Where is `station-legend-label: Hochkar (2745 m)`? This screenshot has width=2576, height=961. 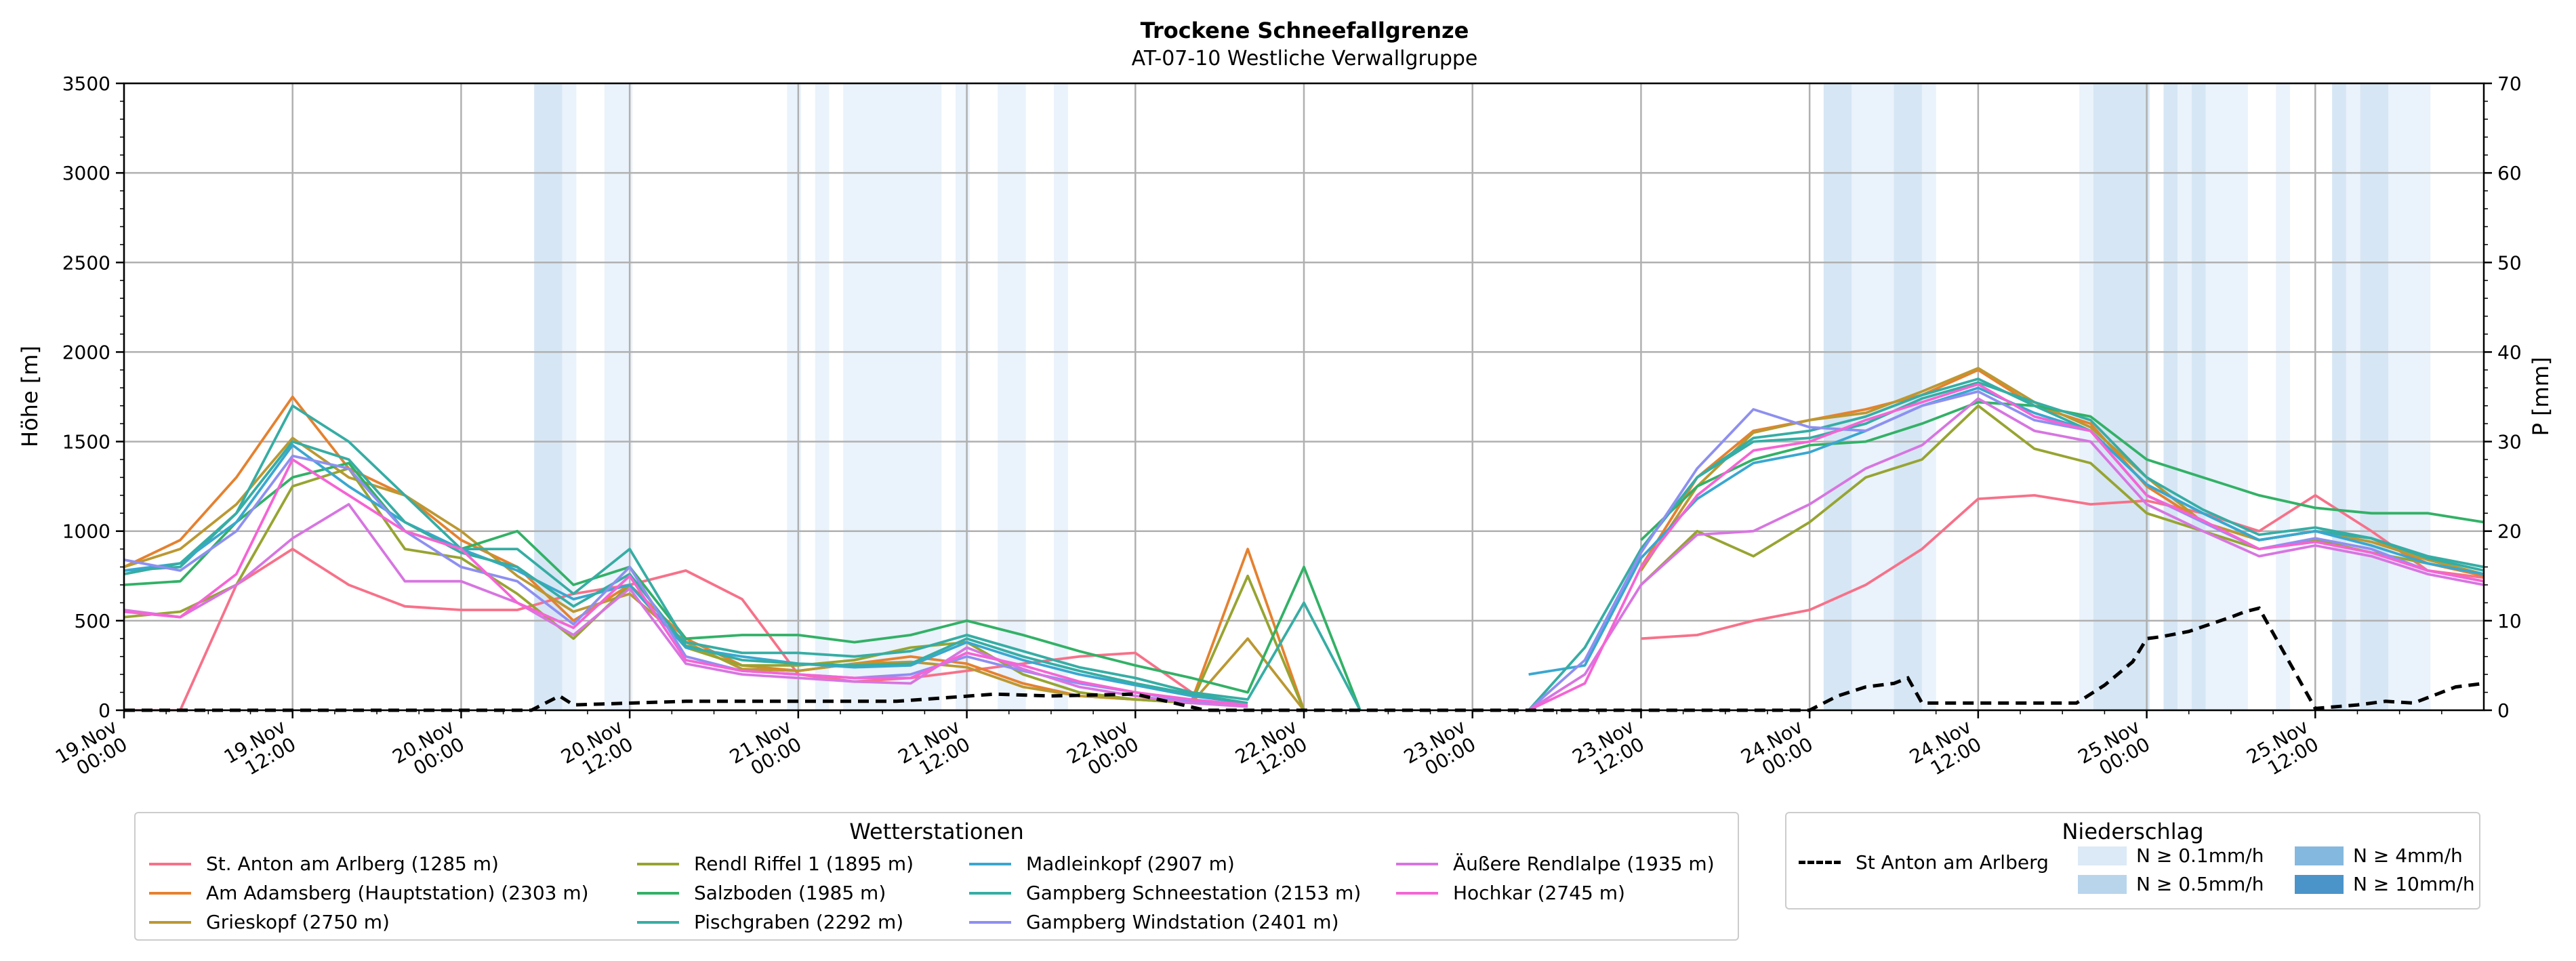 station-legend-label: Hochkar (2745 m) is located at coordinates (1539, 893).